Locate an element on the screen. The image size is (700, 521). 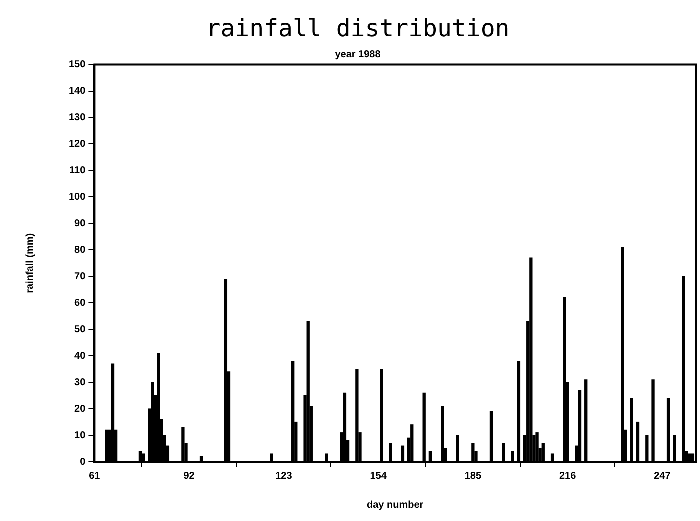
y-tick-label: 50 is located at coordinates (80, 330).